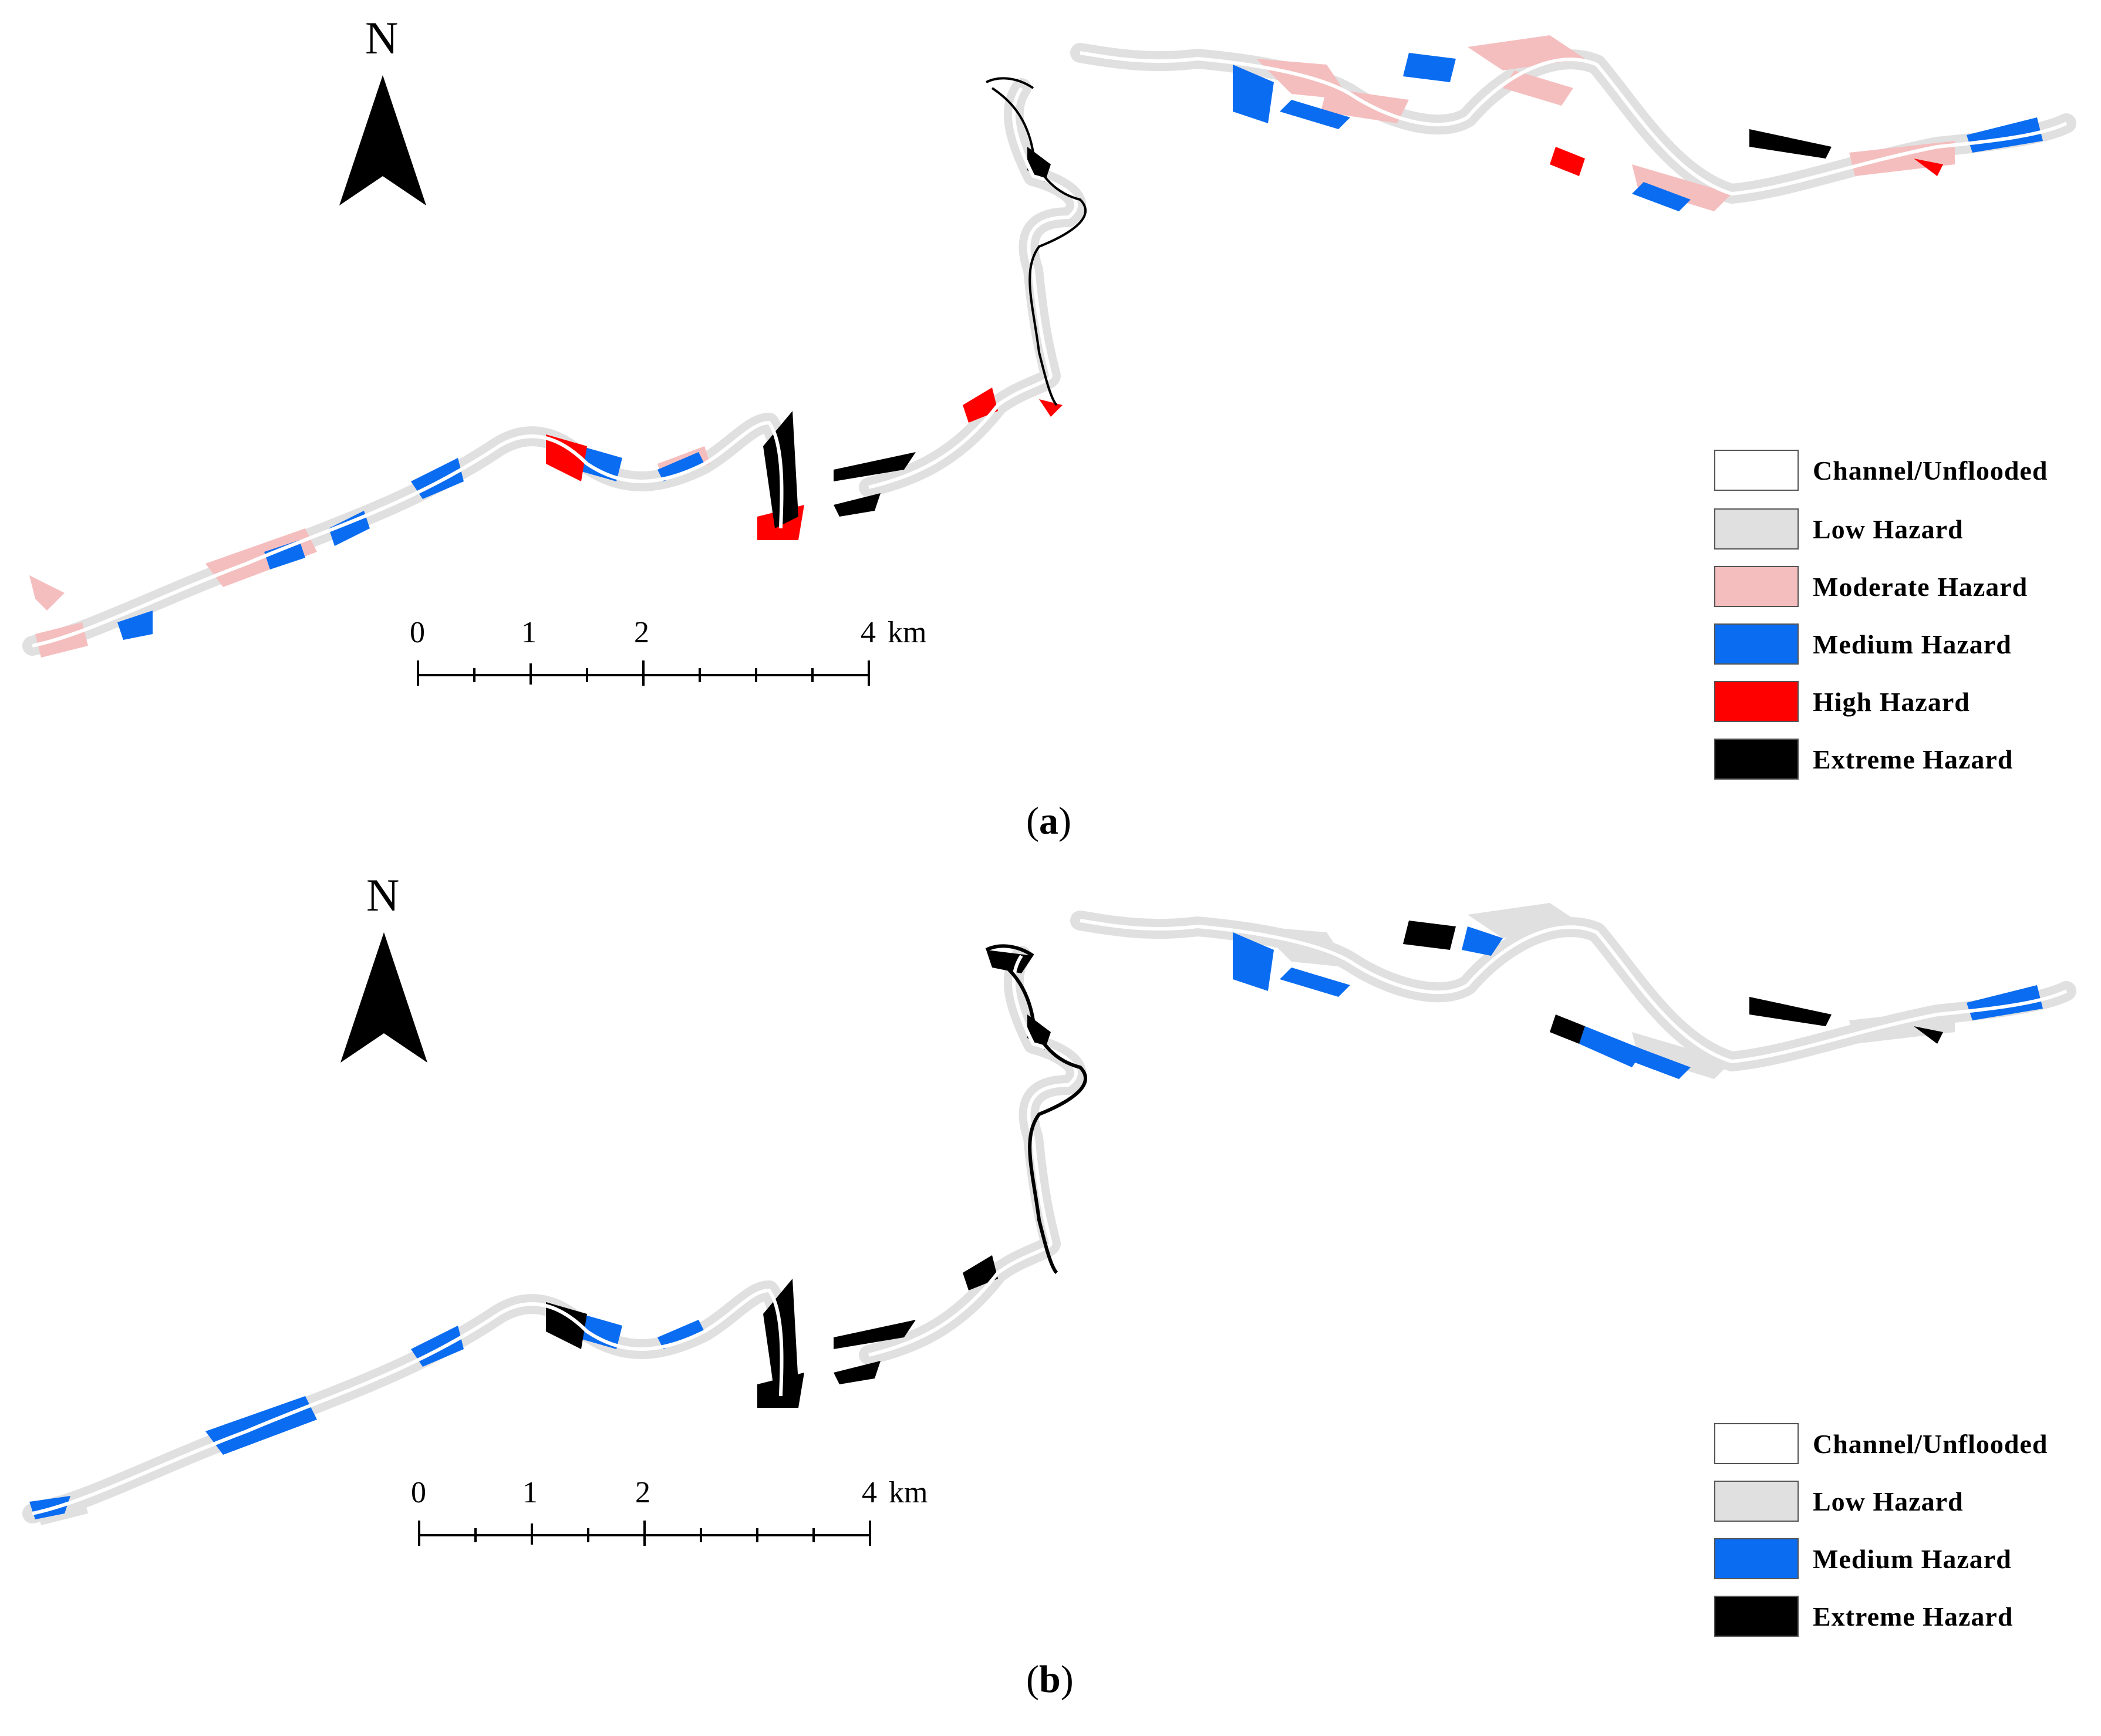 The height and width of the screenshot is (1736, 2101). I want to click on legend-item: Moderate Hazard, so click(1871, 586).